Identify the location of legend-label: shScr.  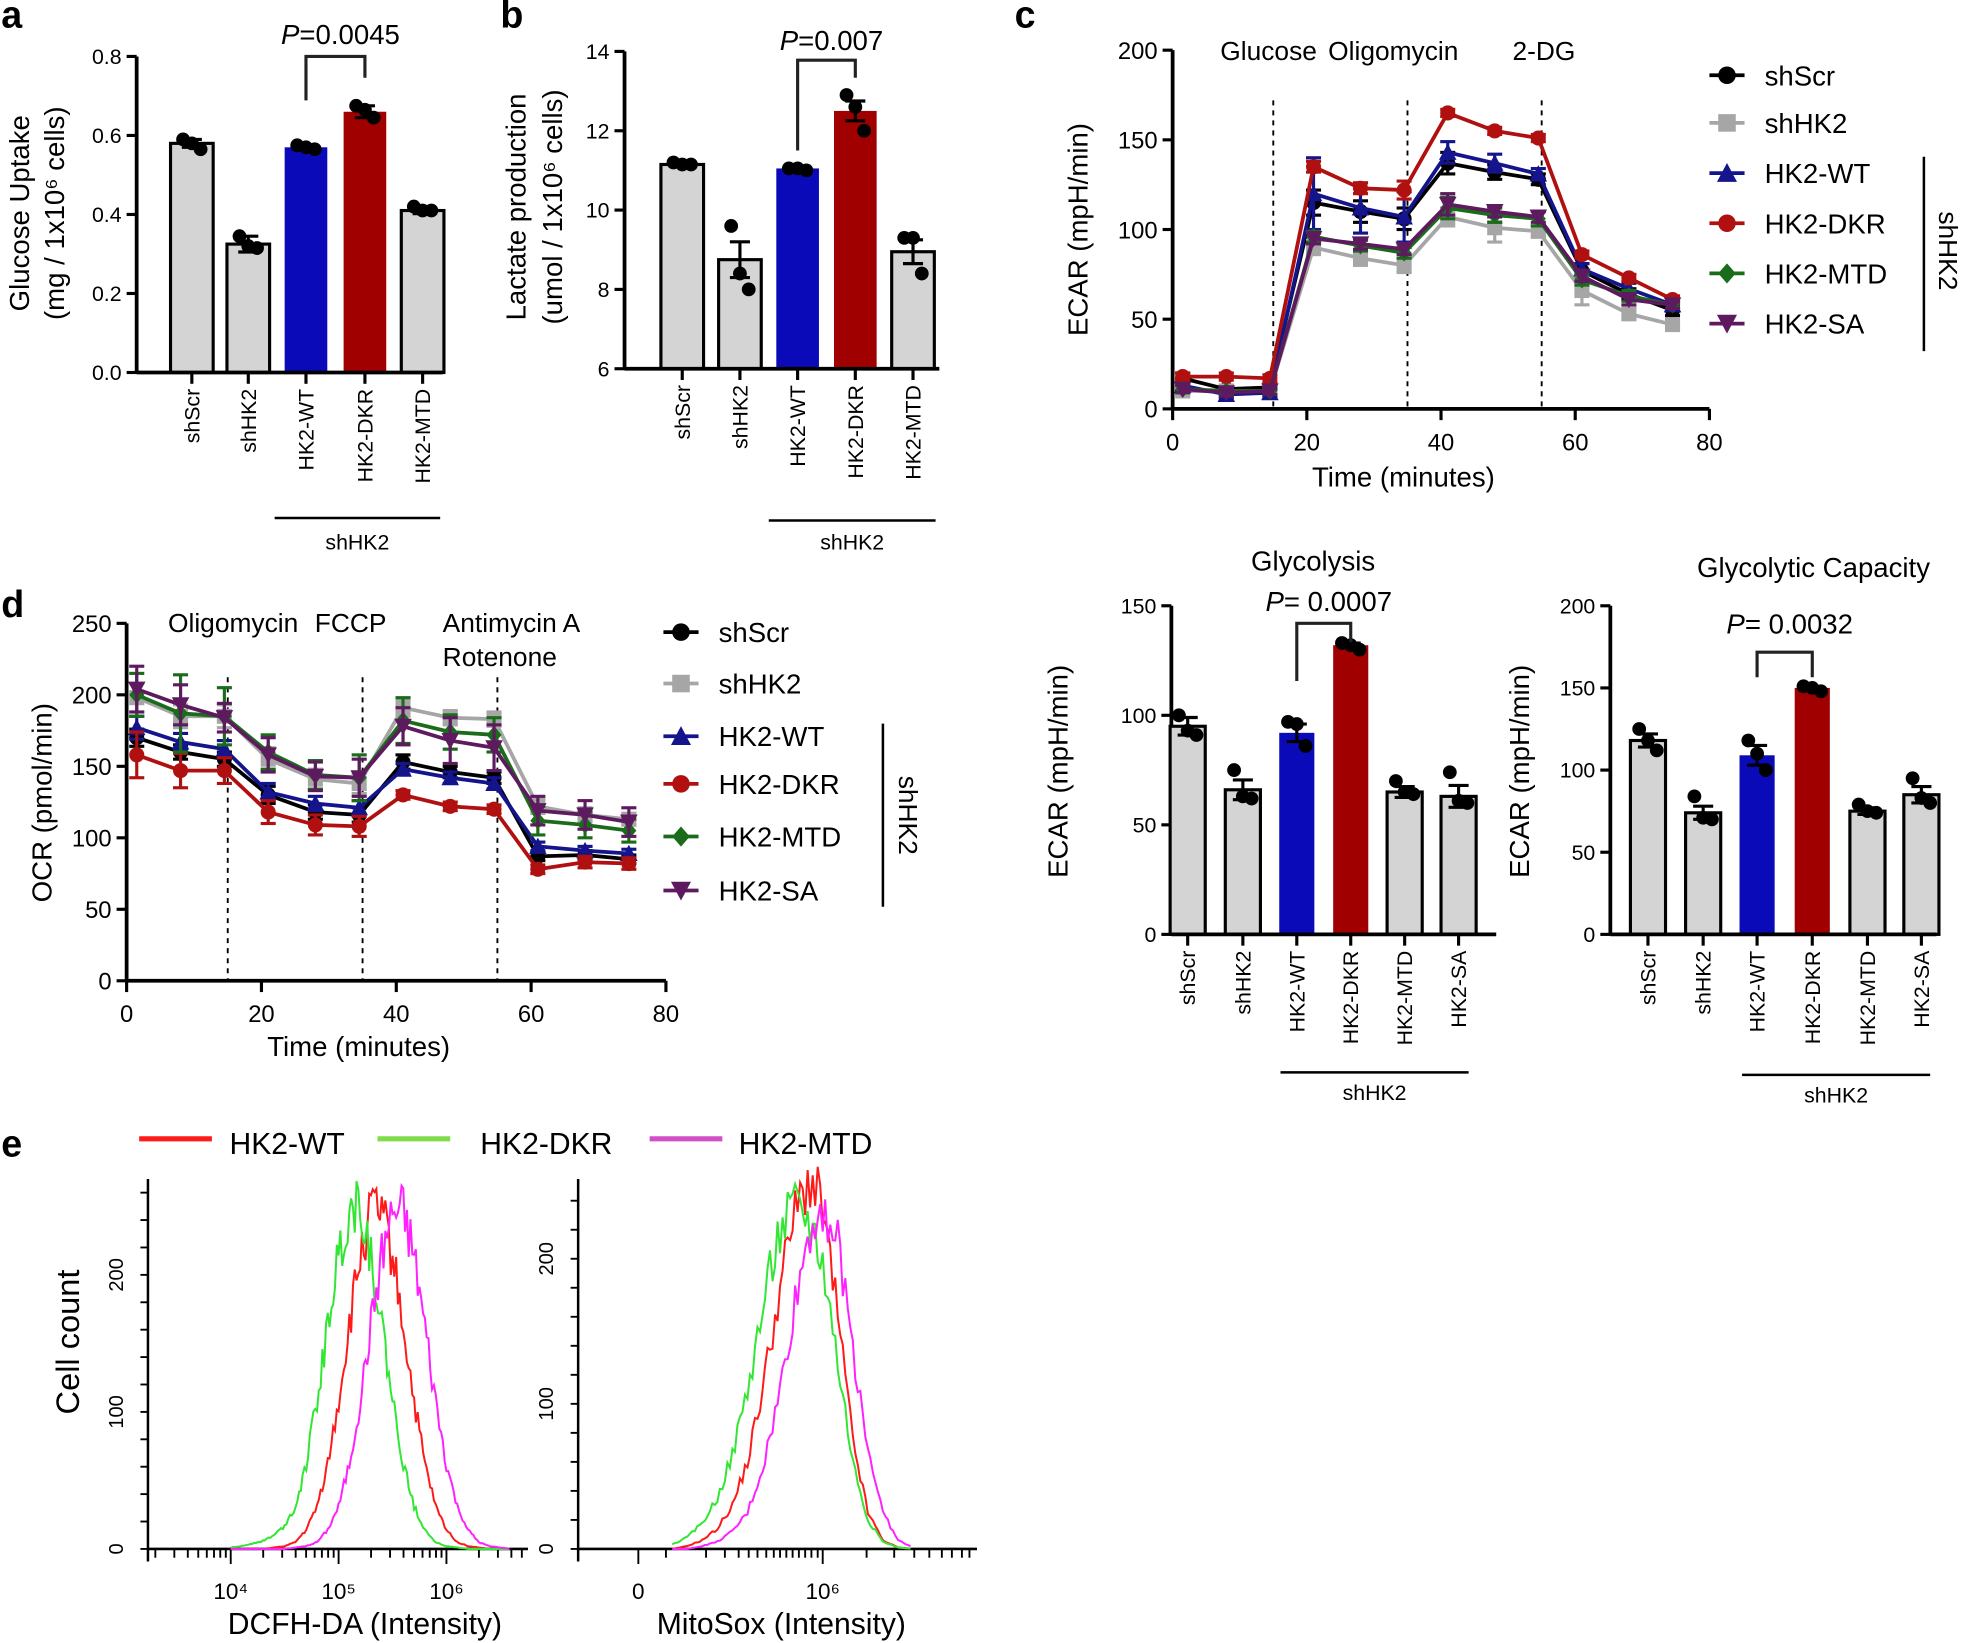
(754, 632).